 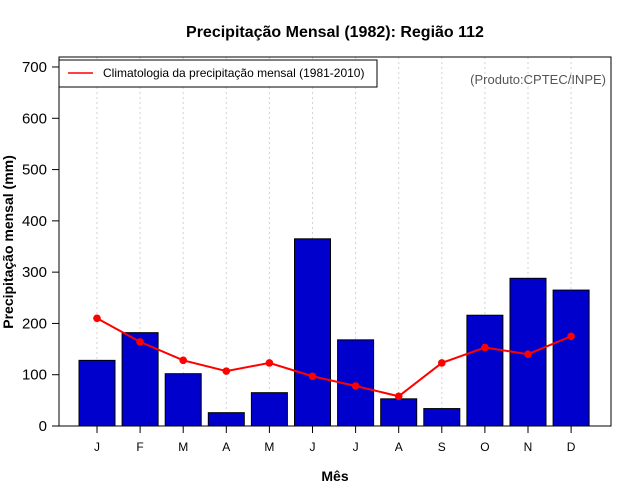 What do you see at coordinates (43, 426) in the screenshot?
I see `y-tick-label: 0` at bounding box center [43, 426].